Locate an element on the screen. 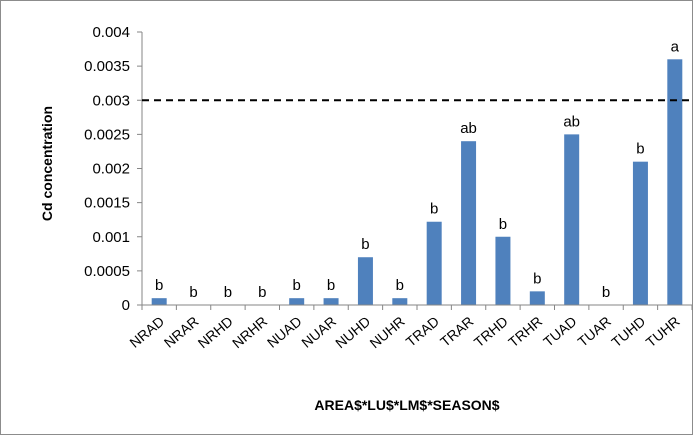 This screenshot has width=693, height=435. category-label: NUAD is located at coordinates (284, 332).